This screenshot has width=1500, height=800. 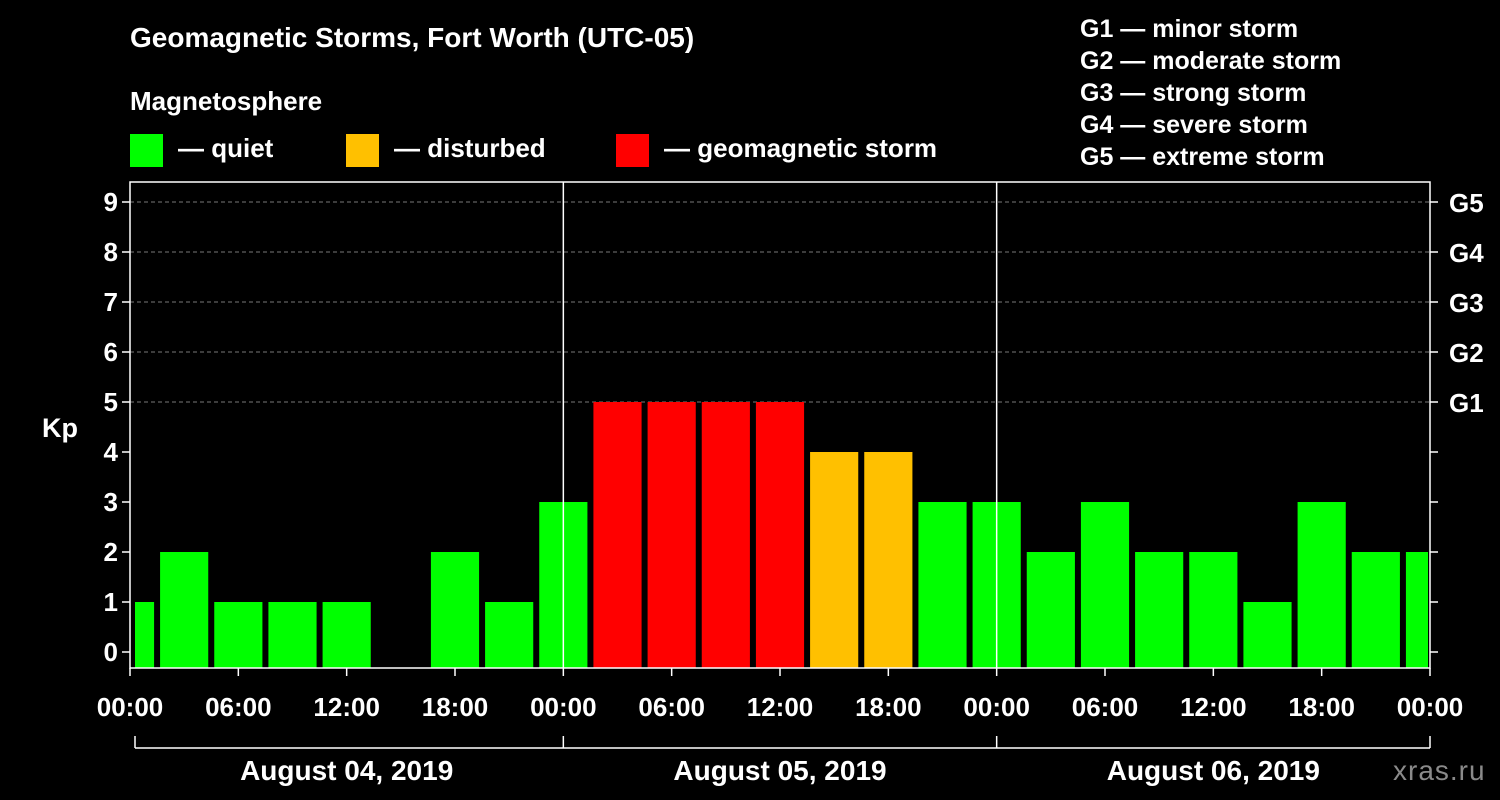 I want to click on storm-level-label: G5, so click(x=1466, y=203).